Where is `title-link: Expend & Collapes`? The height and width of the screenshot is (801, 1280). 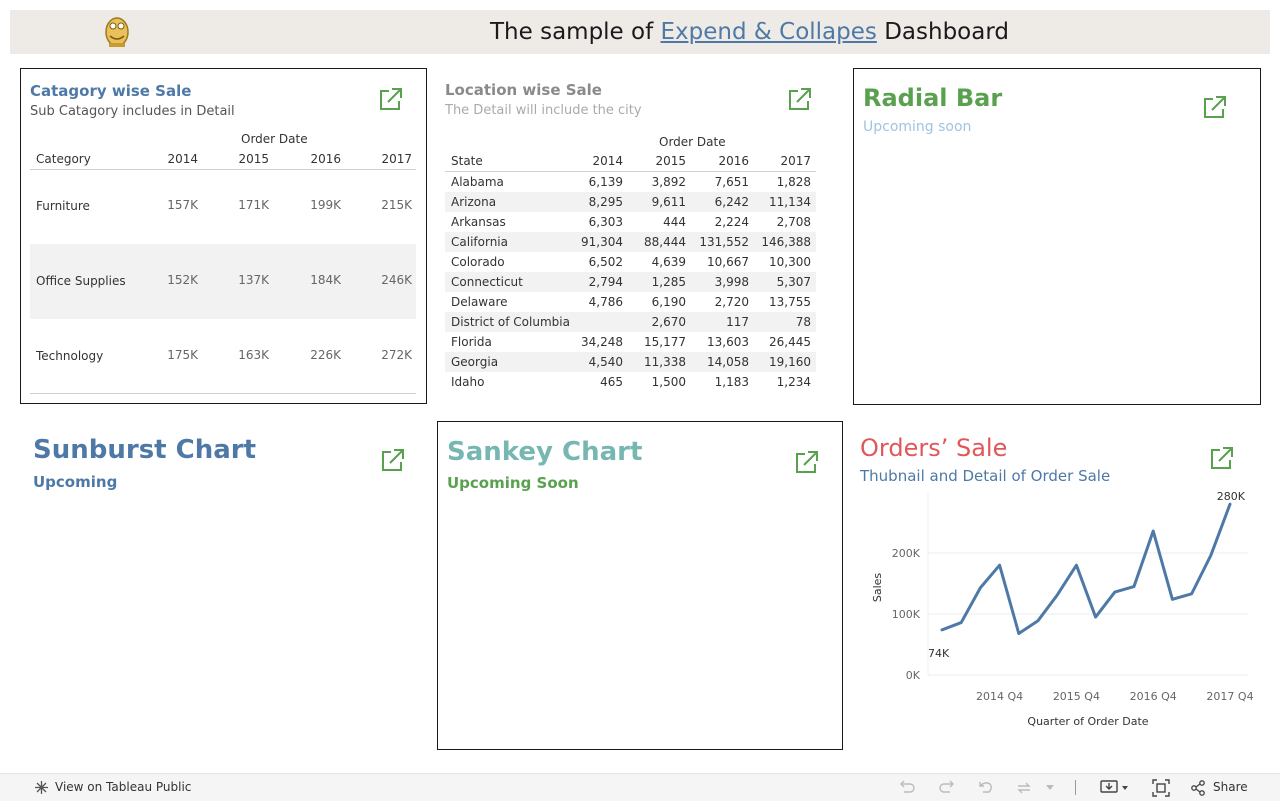
title-link: Expend & Collapes is located at coordinates (768, 32).